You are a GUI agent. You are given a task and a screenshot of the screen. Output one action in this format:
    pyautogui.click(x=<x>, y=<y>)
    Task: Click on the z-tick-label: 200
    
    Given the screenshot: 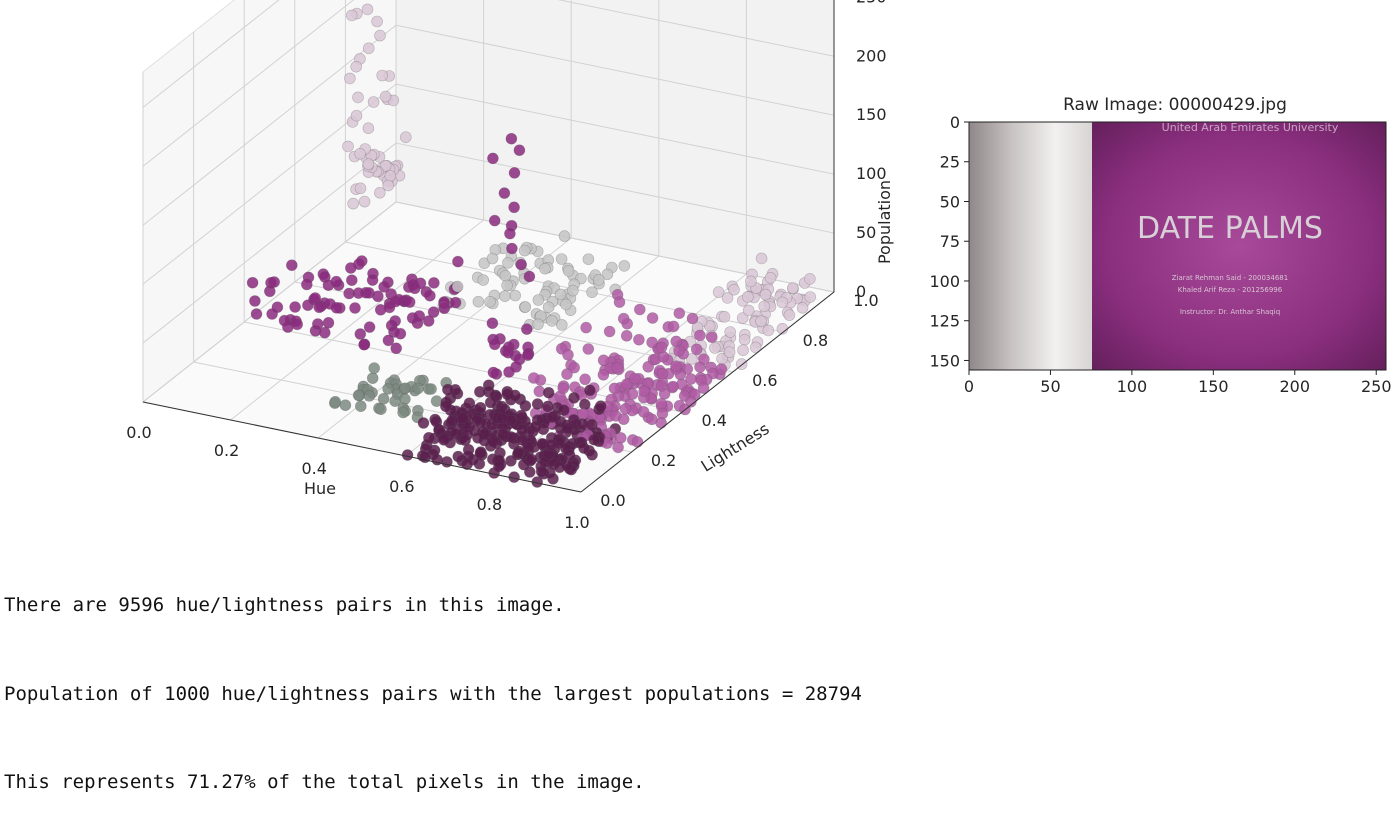 What is the action you would take?
    pyautogui.click(x=871, y=55)
    